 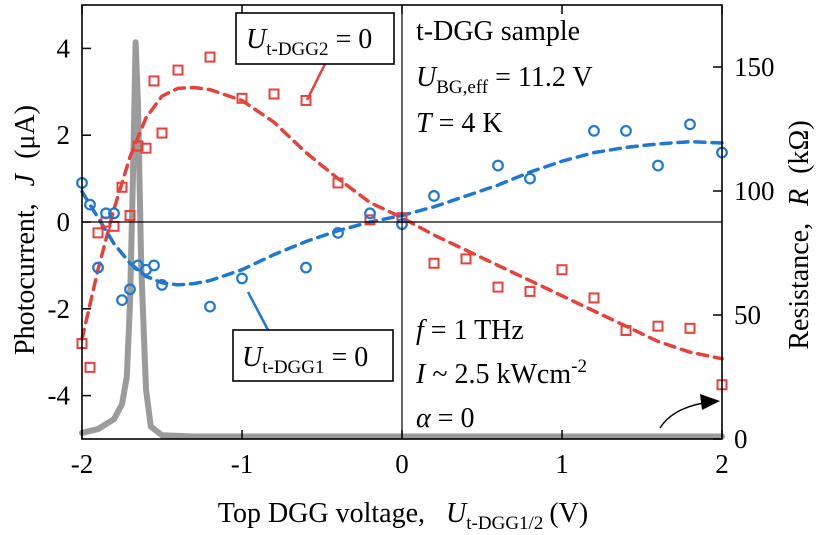 What do you see at coordinates (501, 373) in the screenshot?
I see `intensity-label: I ~ 2.5 kWcm-2` at bounding box center [501, 373].